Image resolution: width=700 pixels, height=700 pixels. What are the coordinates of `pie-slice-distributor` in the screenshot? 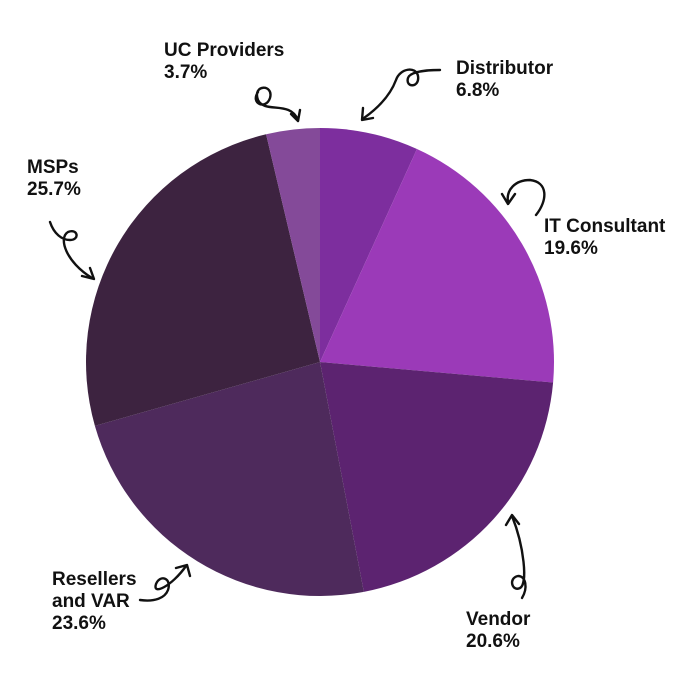 It's located at (368, 245).